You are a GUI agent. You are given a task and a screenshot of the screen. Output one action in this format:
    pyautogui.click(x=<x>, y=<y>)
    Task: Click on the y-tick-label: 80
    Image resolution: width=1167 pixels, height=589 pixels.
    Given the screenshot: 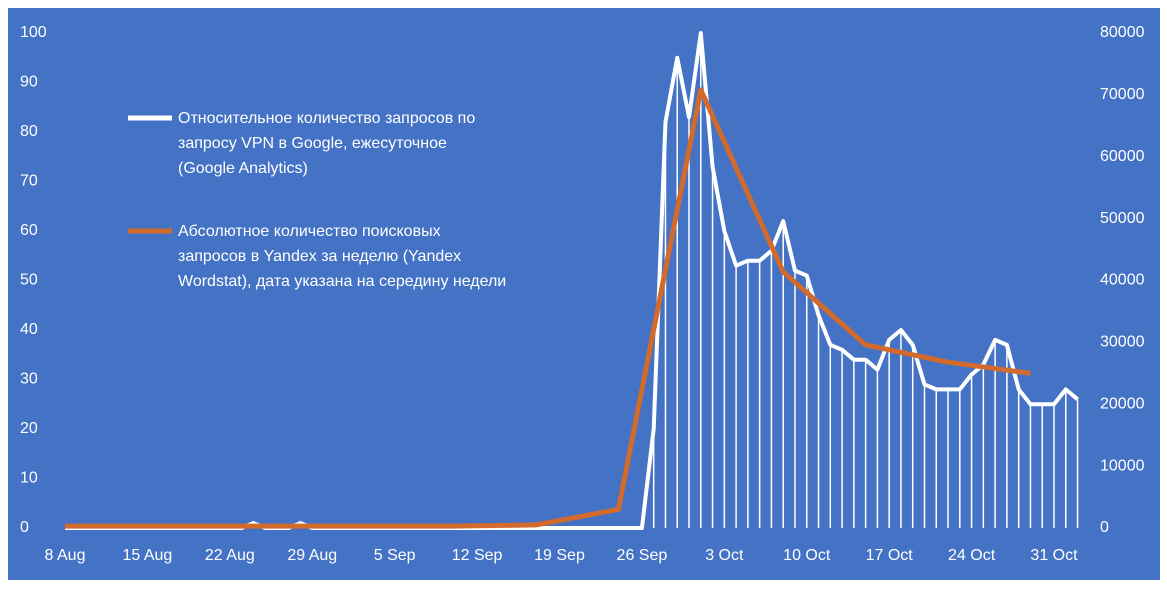 What is the action you would take?
    pyautogui.click(x=29, y=131)
    